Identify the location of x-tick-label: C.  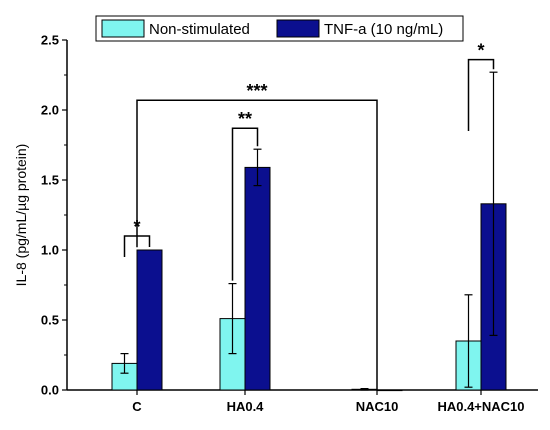
(137, 406).